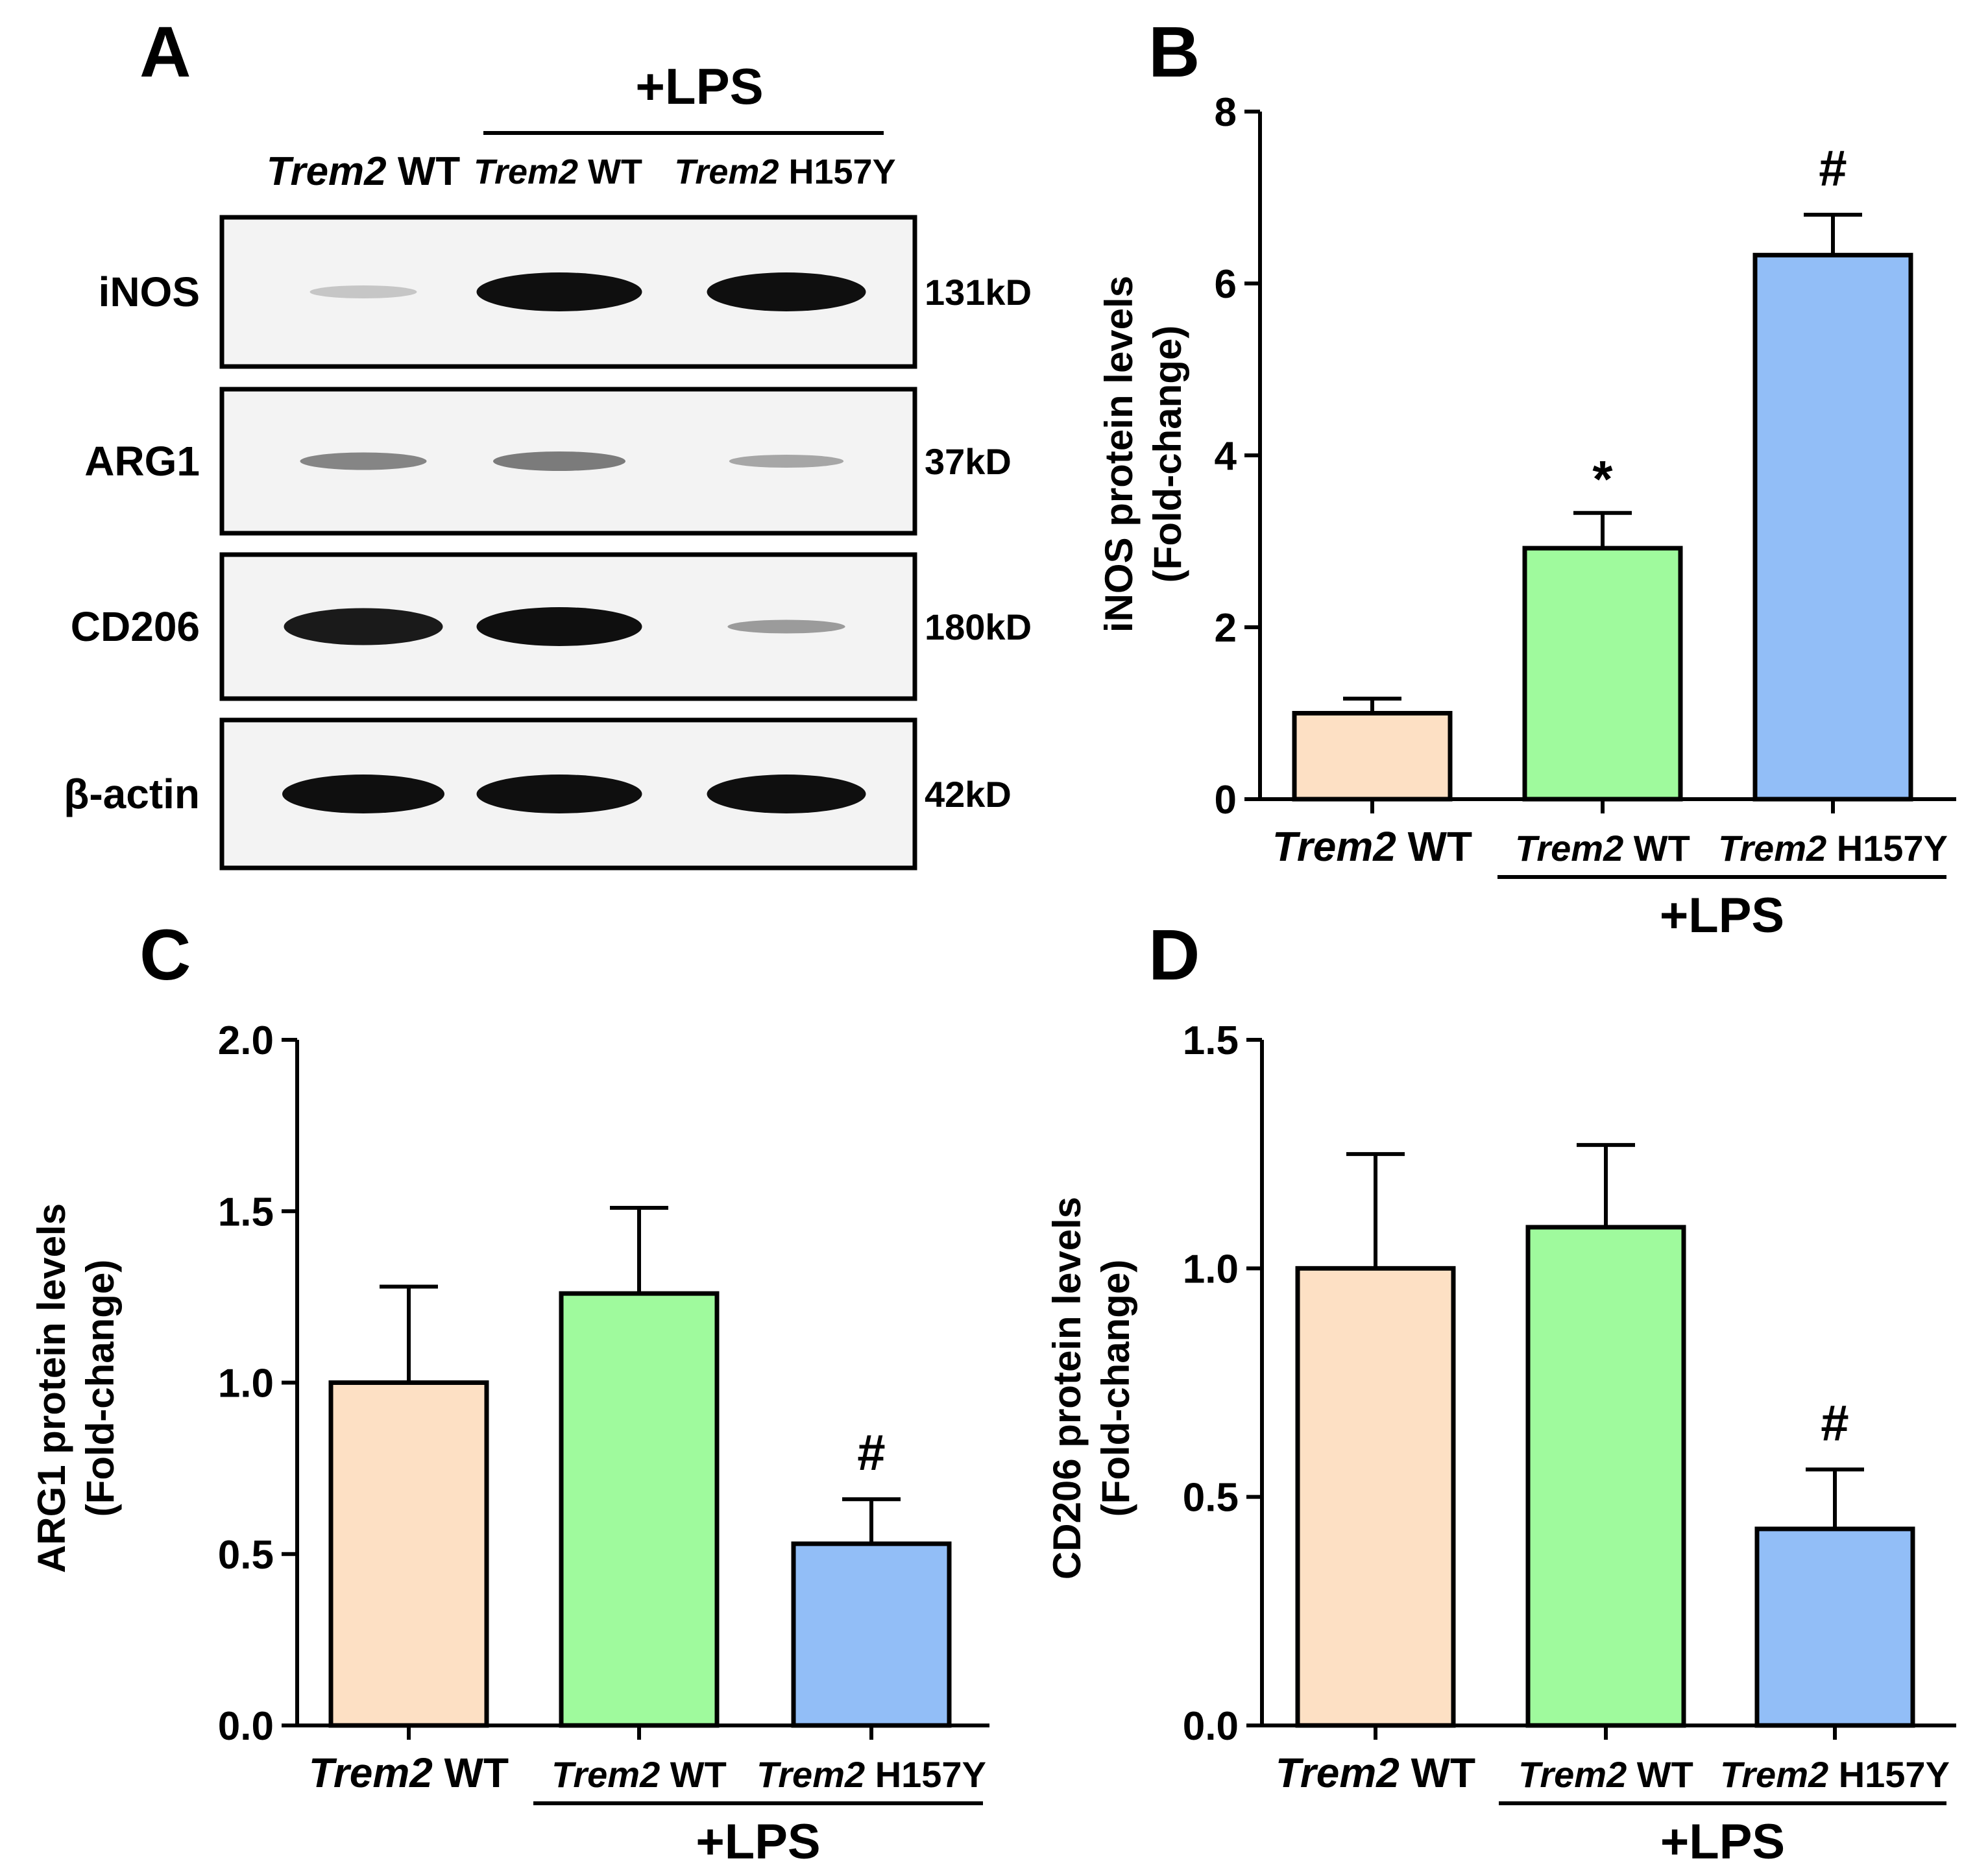 The width and height of the screenshot is (1988, 1874). I want to click on blot-lane-header-2: Trem2 WT, so click(558, 171).